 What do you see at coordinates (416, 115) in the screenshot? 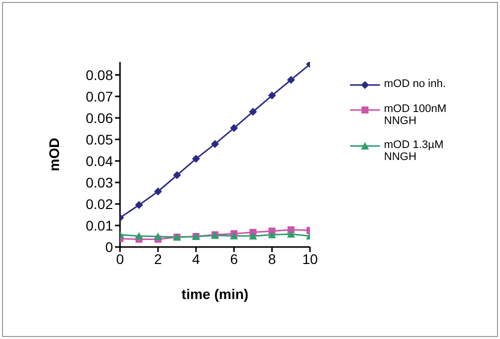
I see `legend-label: mOD 100nM NNGH` at bounding box center [416, 115].